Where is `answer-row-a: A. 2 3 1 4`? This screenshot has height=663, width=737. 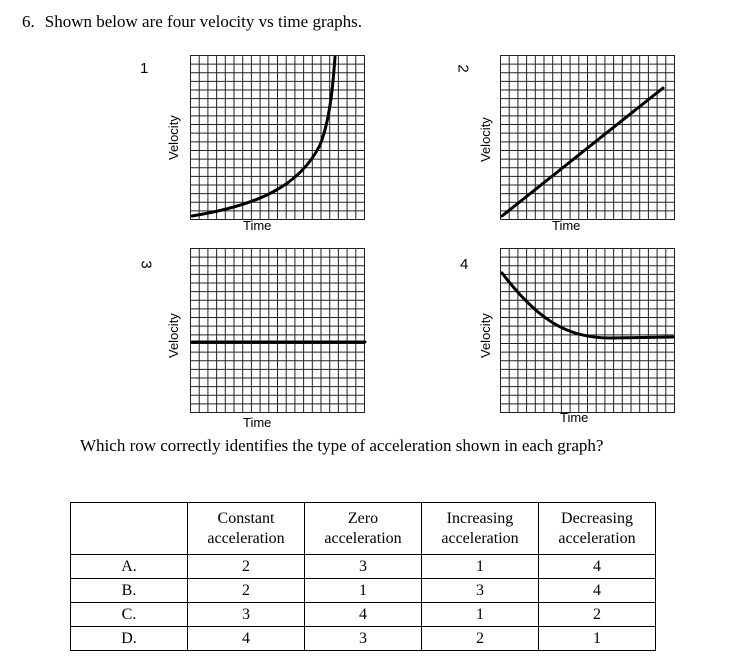 answer-row-a: A. 2 3 1 4 is located at coordinates (363, 566).